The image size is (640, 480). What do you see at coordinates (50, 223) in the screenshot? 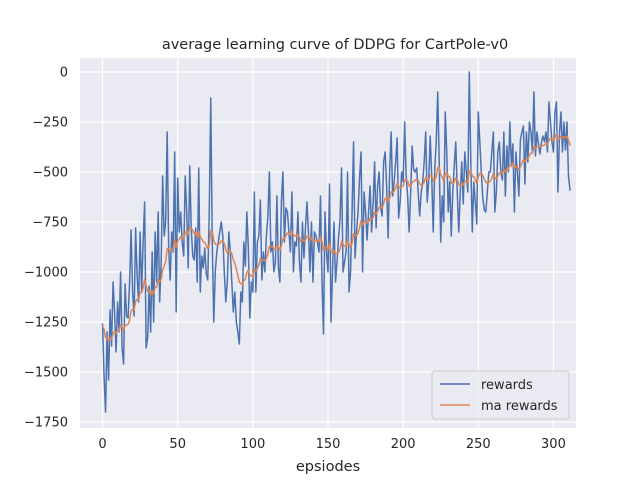
I see `y-tick-label: −750` at bounding box center [50, 223].